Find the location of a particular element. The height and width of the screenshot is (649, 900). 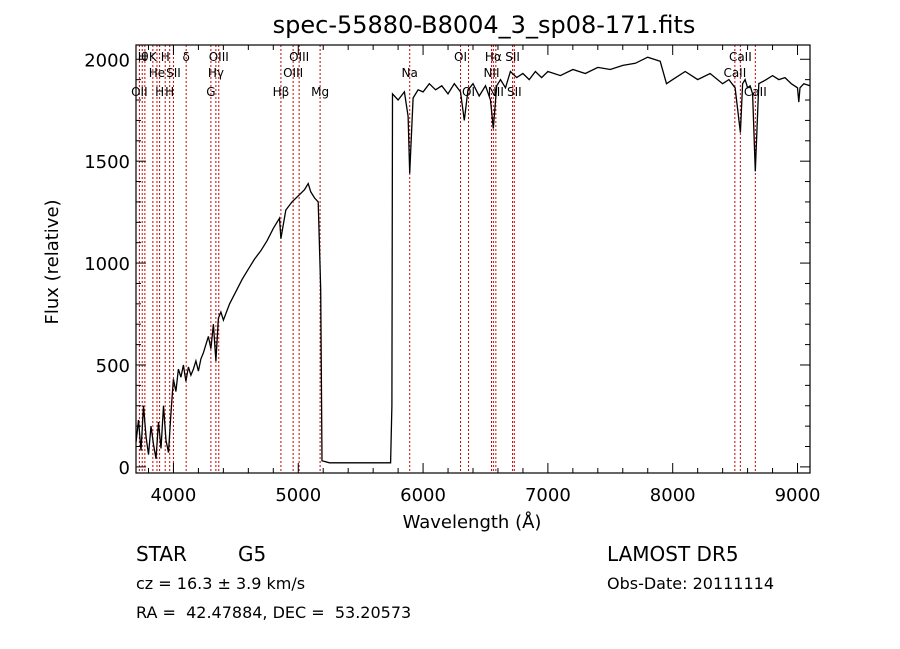

line-marker-label-10: G is located at coordinates (210, 92).